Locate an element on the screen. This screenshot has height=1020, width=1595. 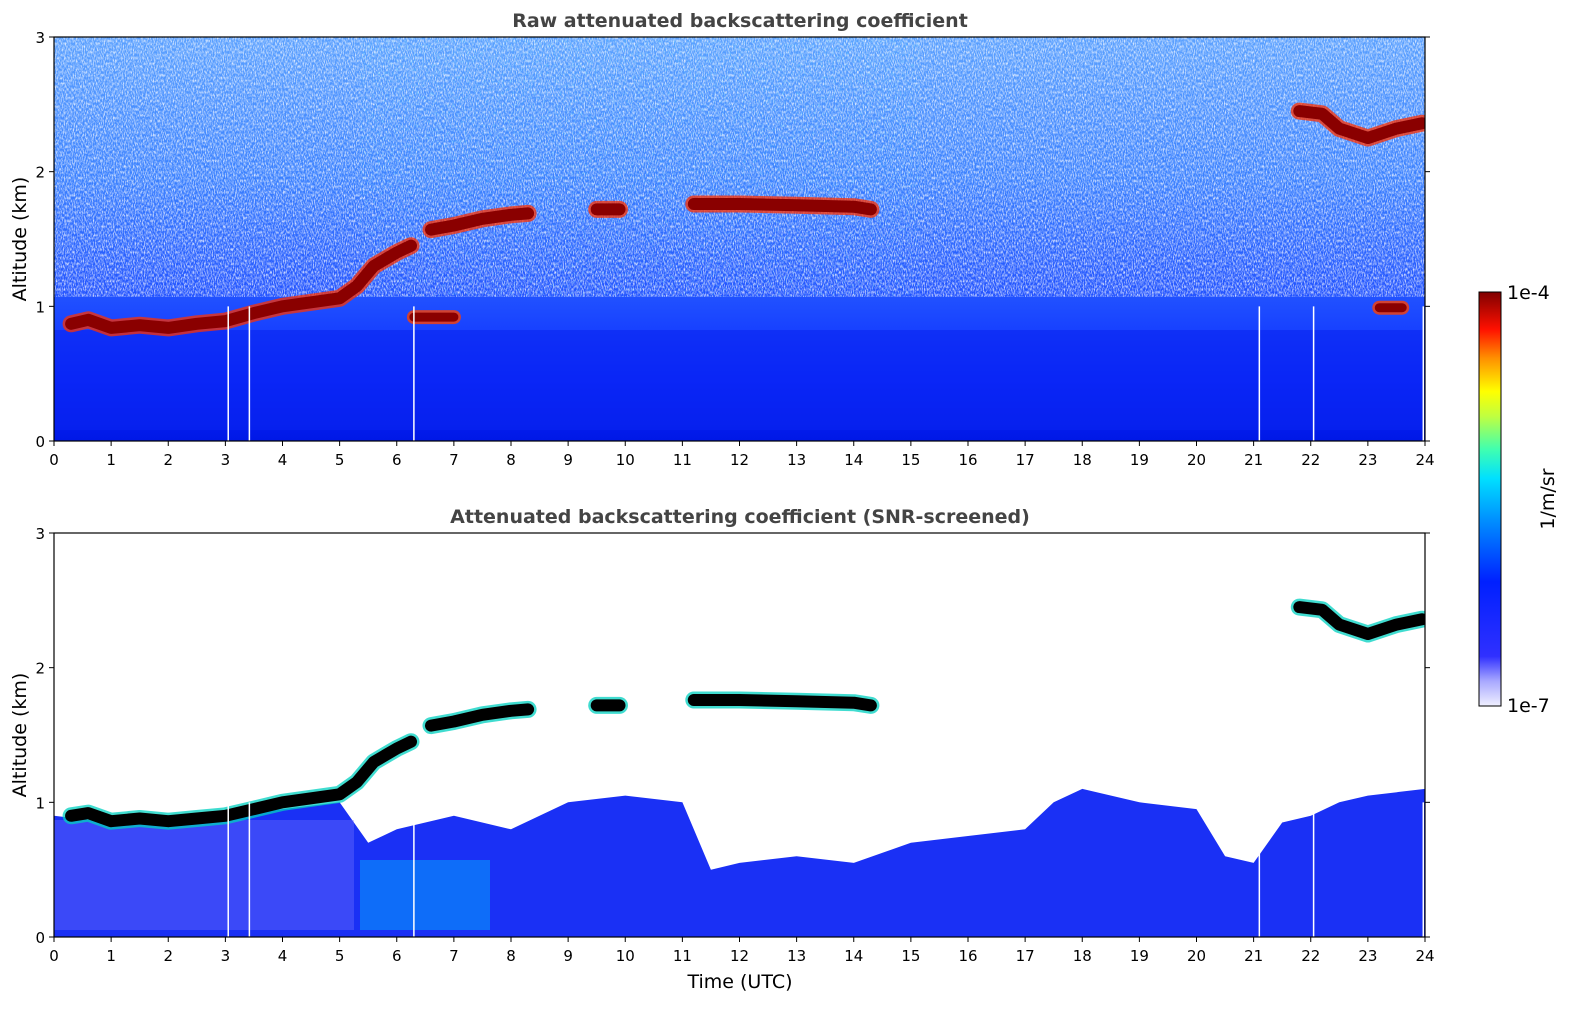
raw-x-tick-label: 22 is located at coordinates (1310, 460).